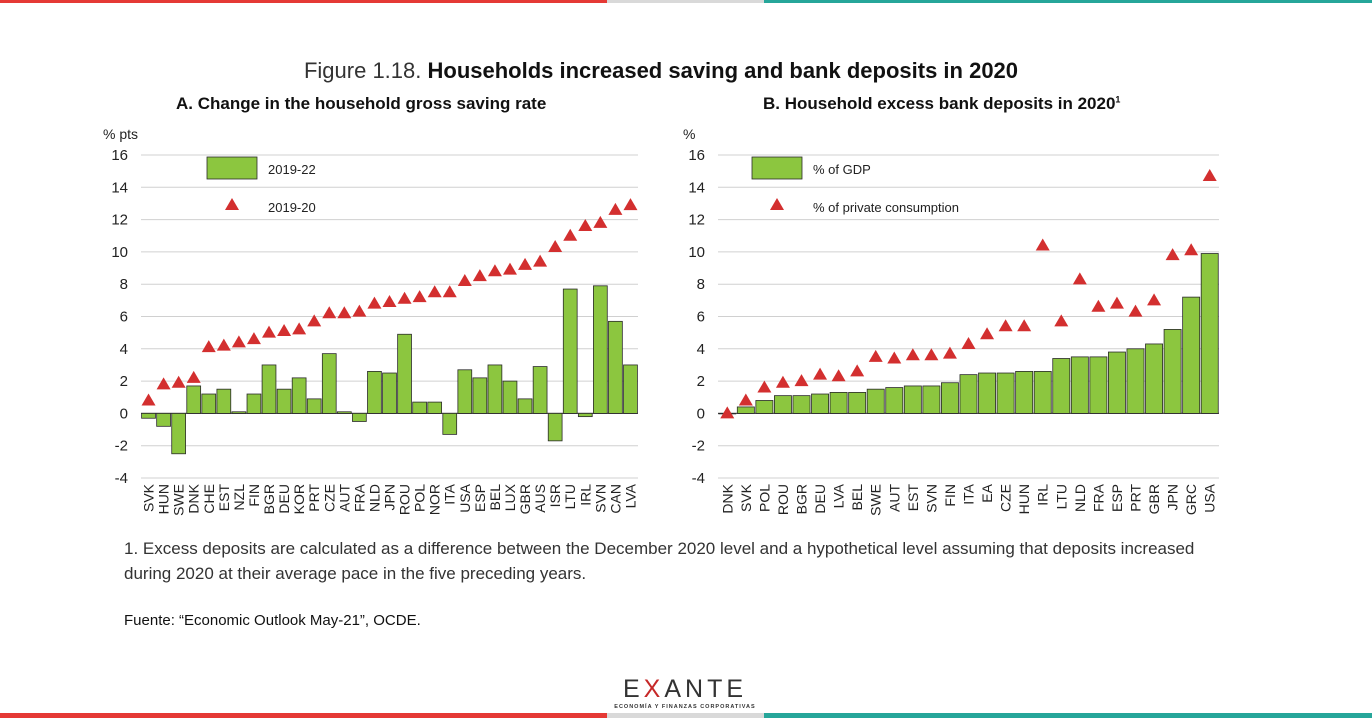 The height and width of the screenshot is (718, 1372). Describe the element at coordinates (163, 383) in the screenshot. I see `marker-HUN` at that location.